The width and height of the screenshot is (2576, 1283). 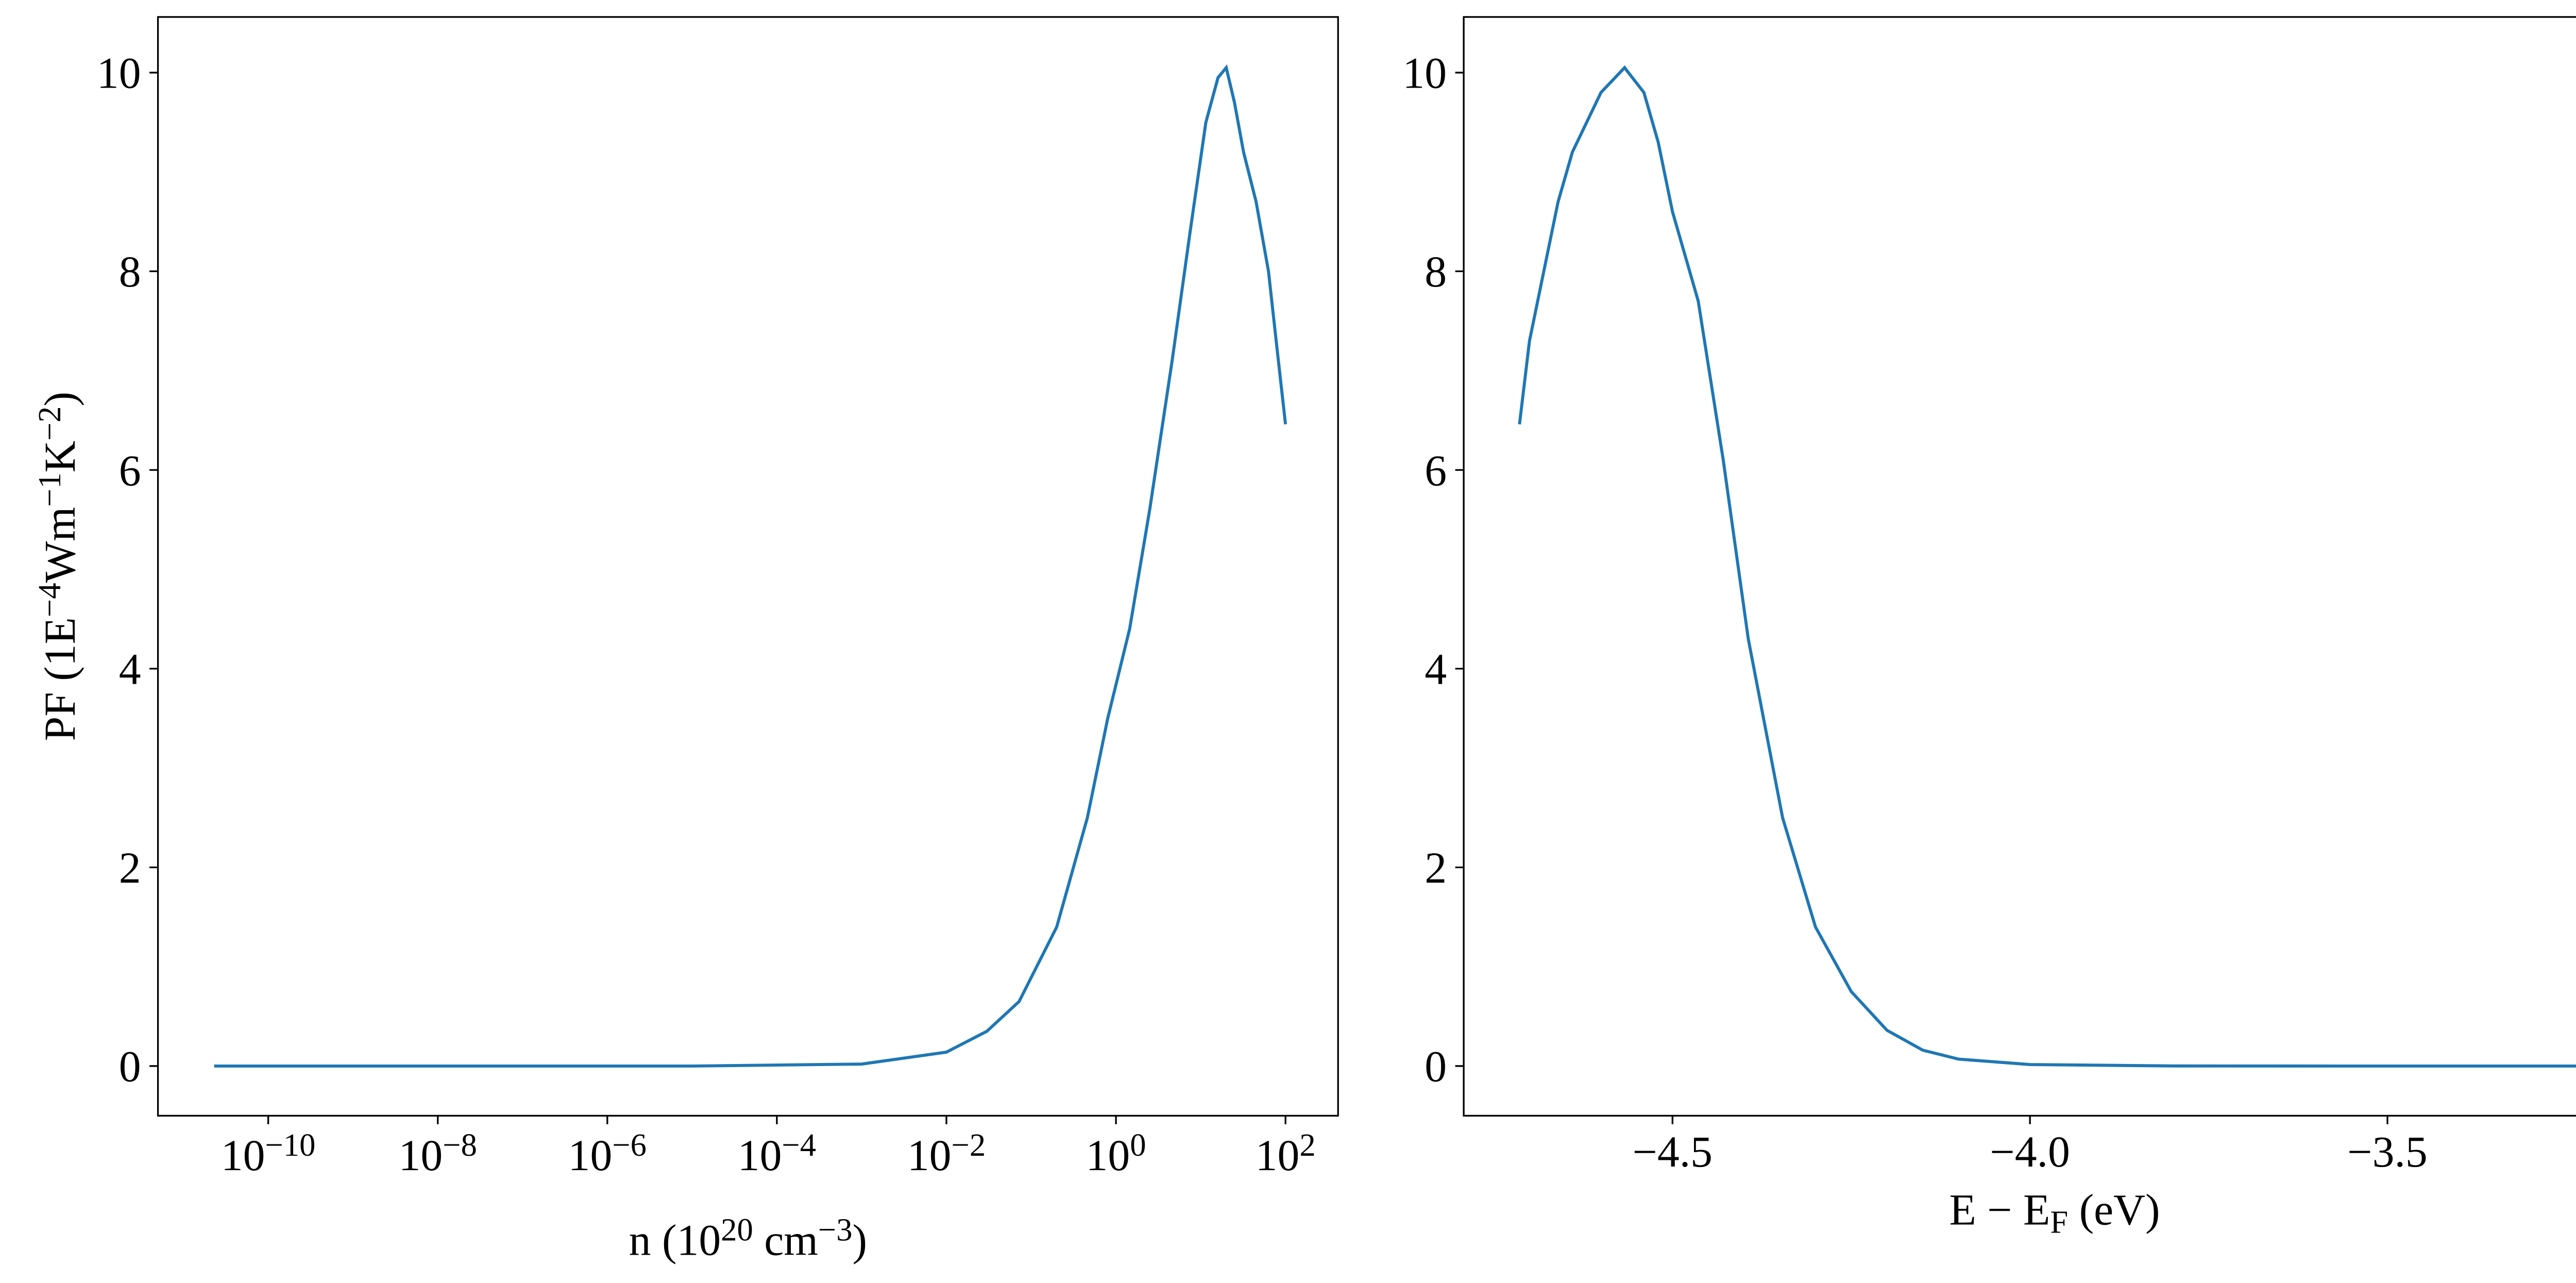 What do you see at coordinates (2387, 1151) in the screenshot?
I see `x-tick-label: −3.5` at bounding box center [2387, 1151].